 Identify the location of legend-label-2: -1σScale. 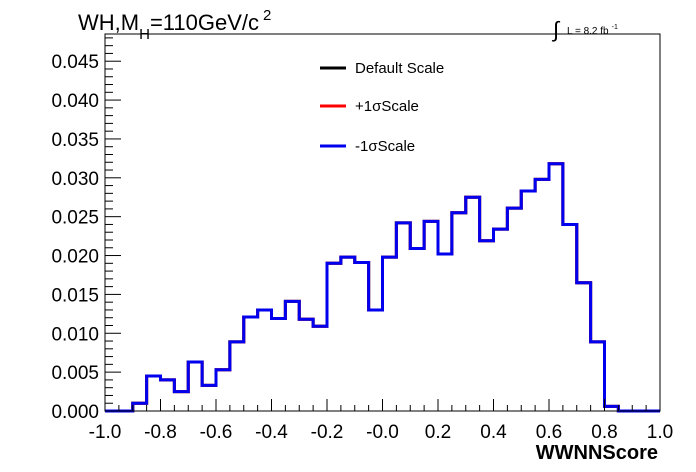
(385, 146).